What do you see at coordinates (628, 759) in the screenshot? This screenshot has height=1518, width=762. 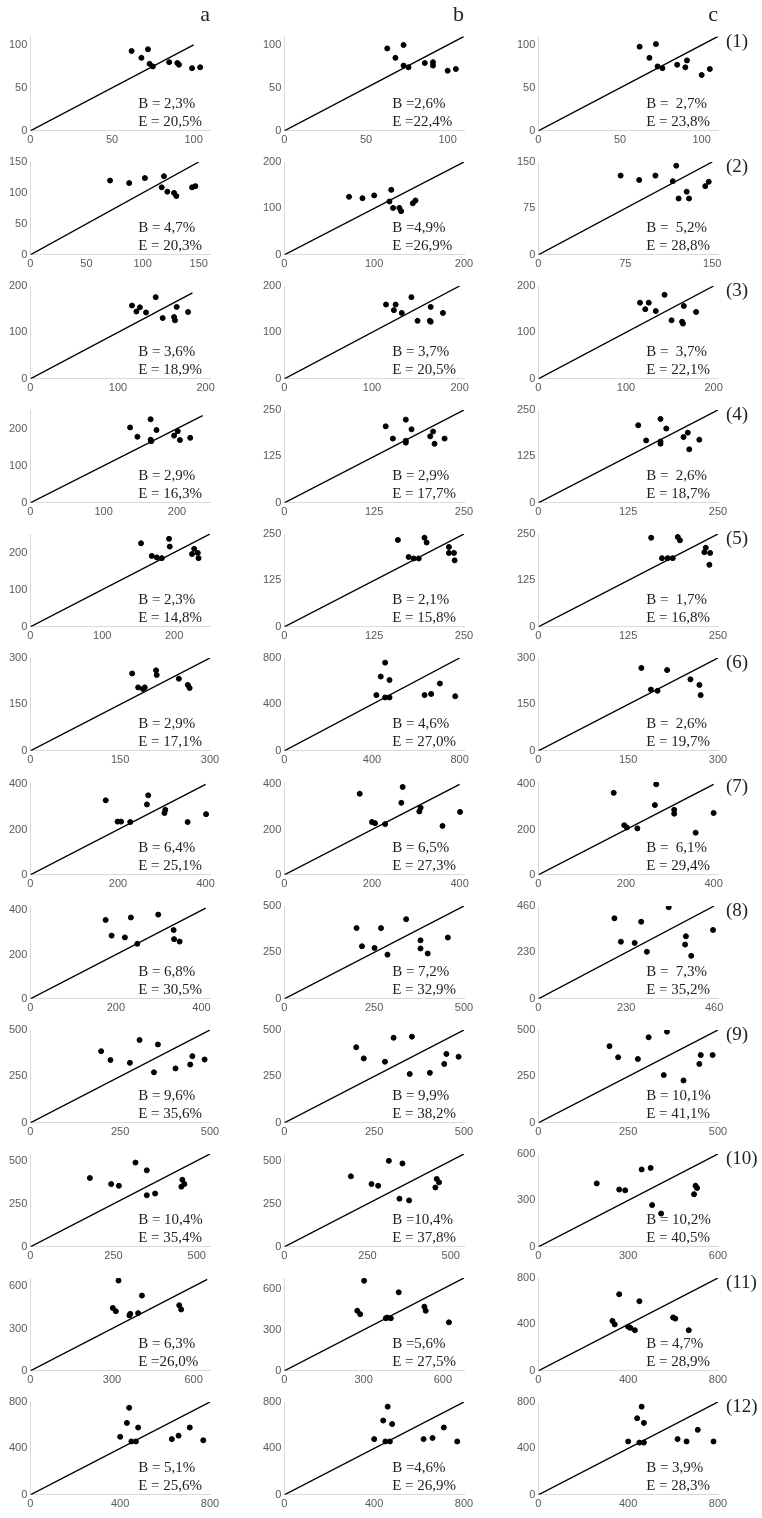 I see `x-tick-label: 150` at bounding box center [628, 759].